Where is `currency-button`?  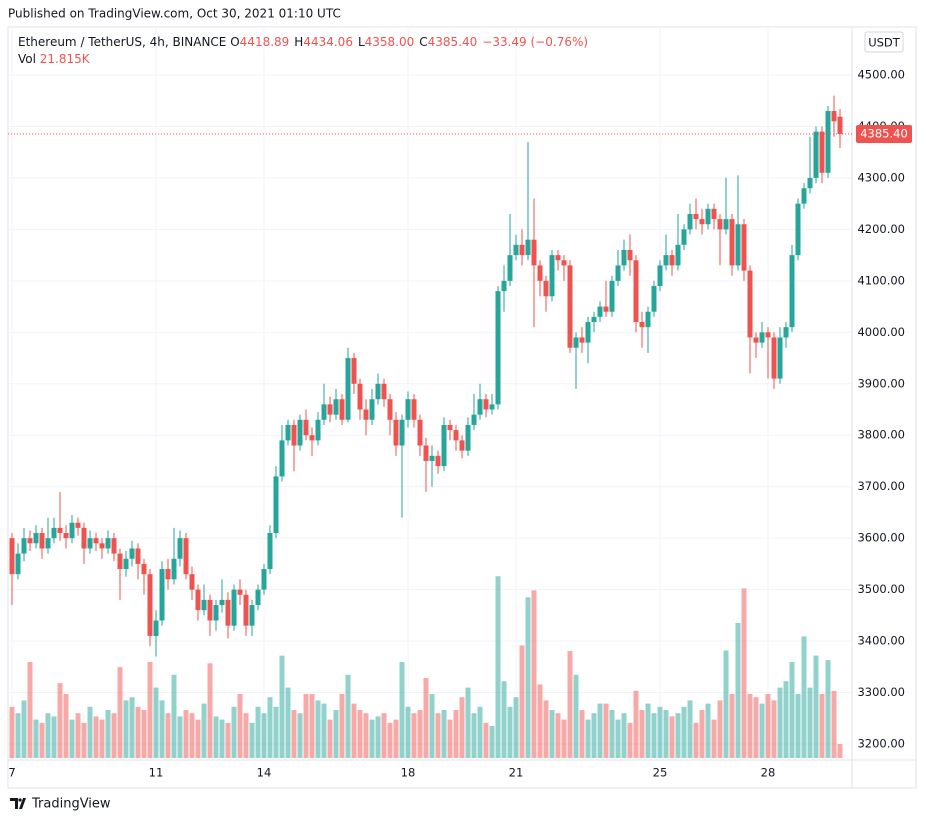
currency-button is located at coordinates (884, 42).